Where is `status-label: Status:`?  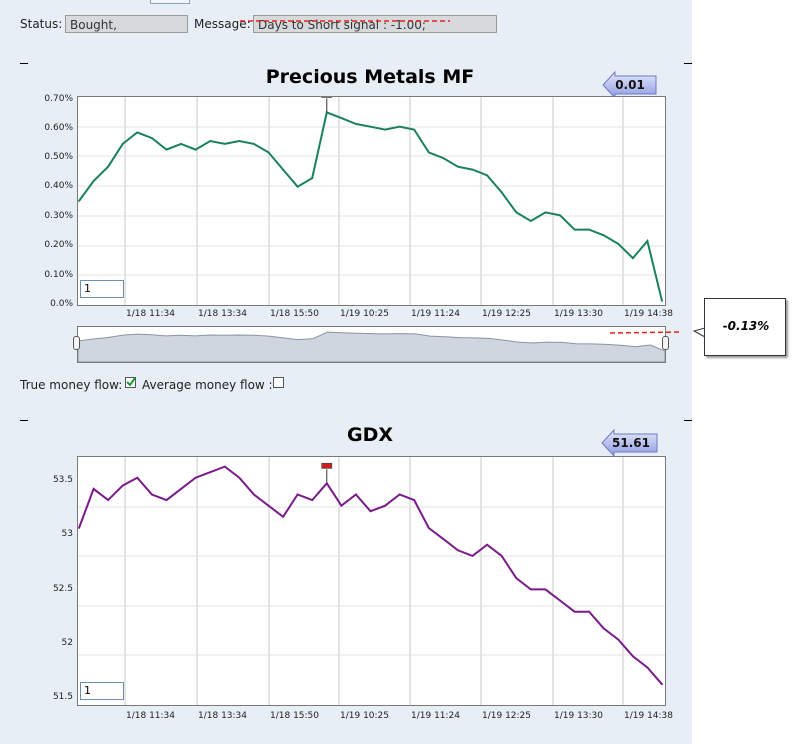
status-label: Status: is located at coordinates (41, 24).